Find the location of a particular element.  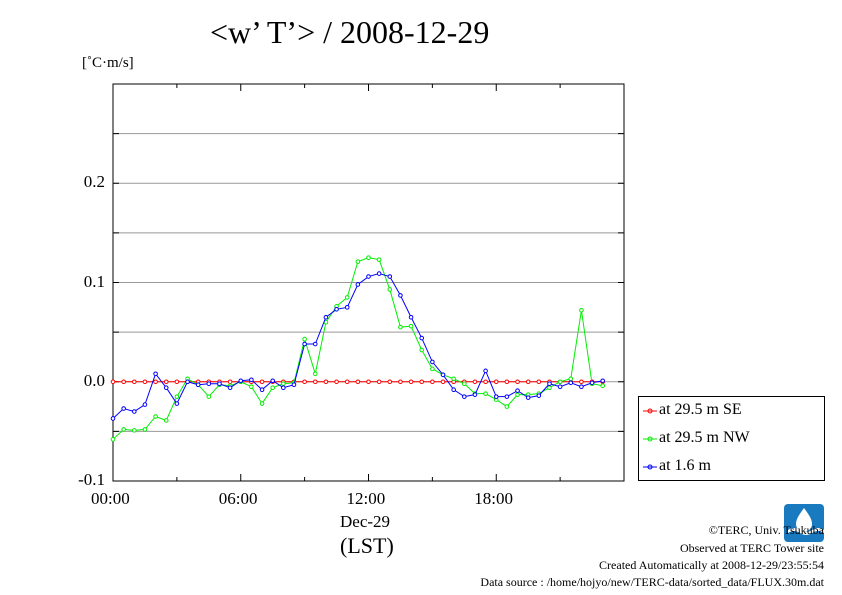

y-tick-label: 0.0 is located at coordinates (94, 380).